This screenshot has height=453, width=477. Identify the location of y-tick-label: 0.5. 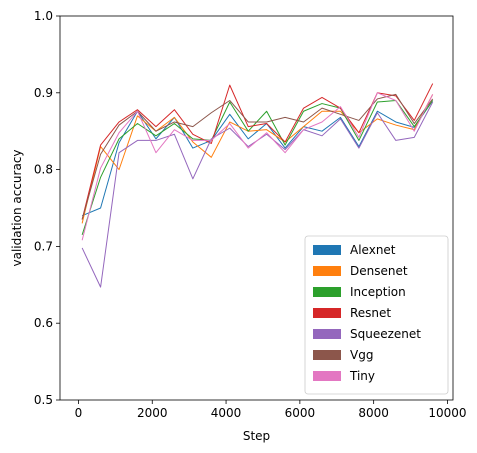
(43, 400).